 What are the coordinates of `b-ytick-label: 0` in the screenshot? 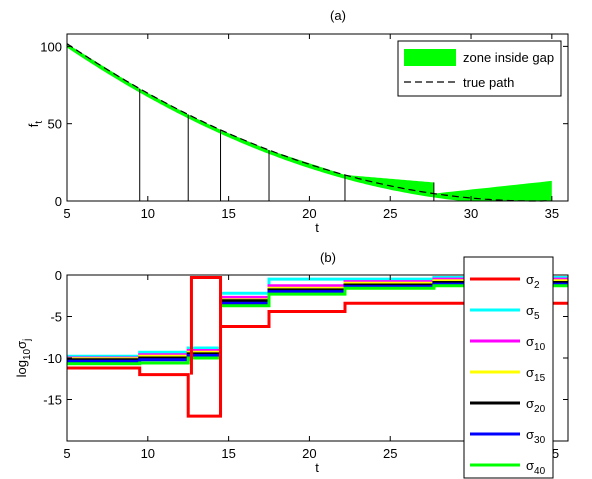 It's located at (58, 275).